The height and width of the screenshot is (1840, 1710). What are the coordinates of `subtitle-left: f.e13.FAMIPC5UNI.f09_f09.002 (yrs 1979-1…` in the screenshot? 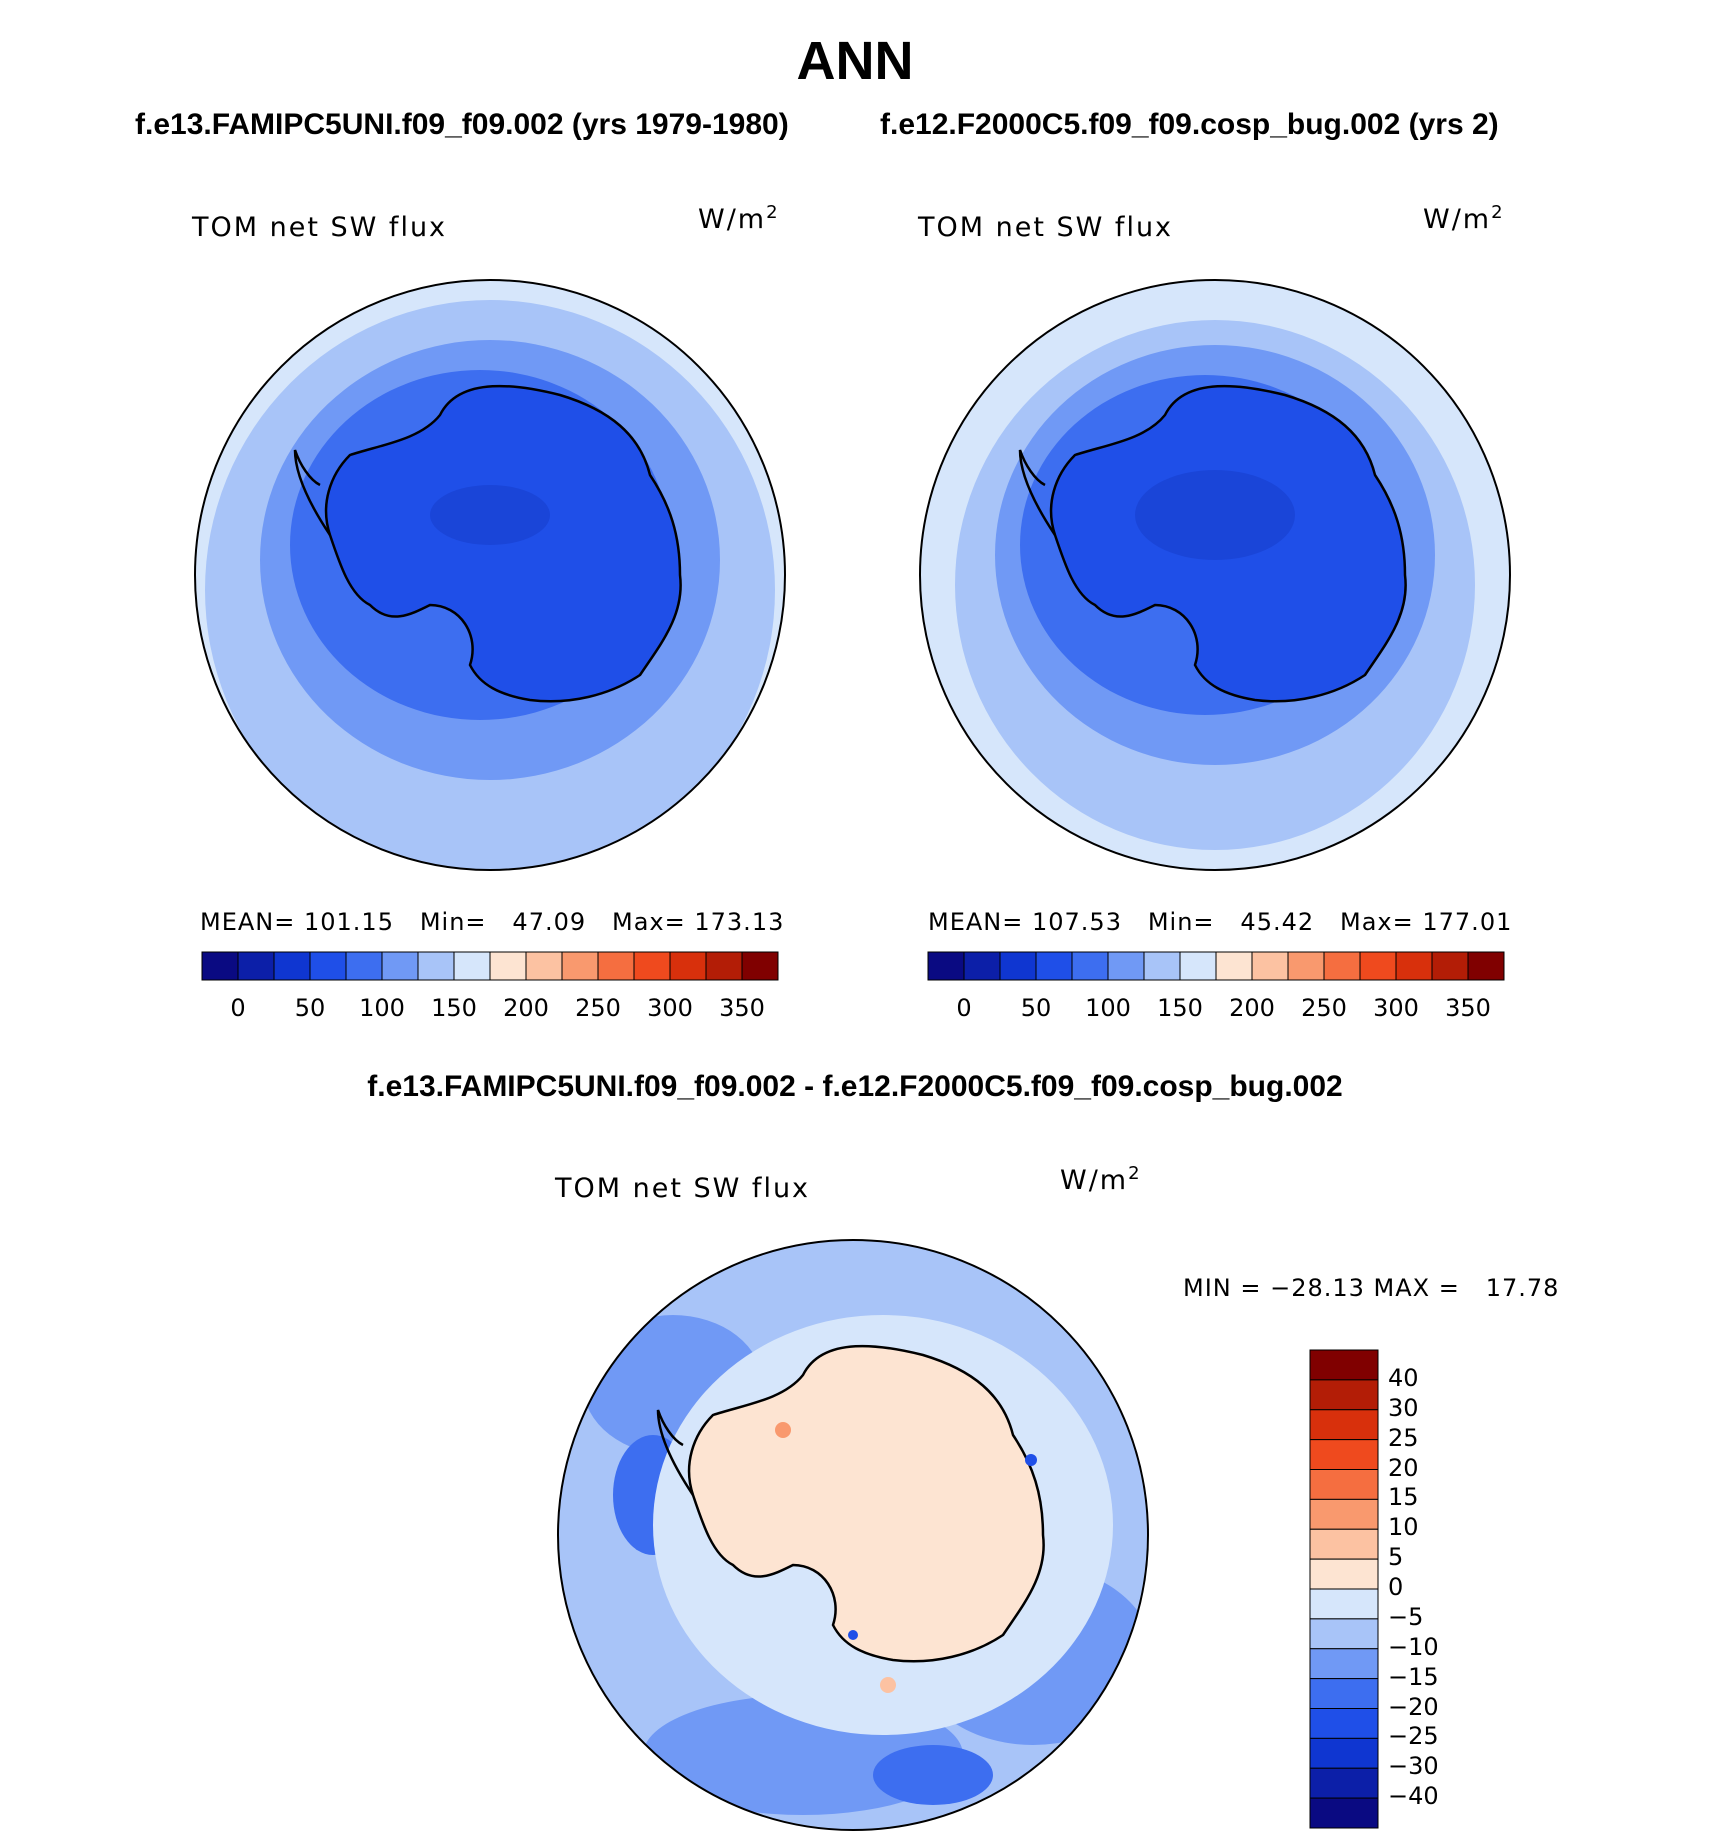 It's located at (462, 124).